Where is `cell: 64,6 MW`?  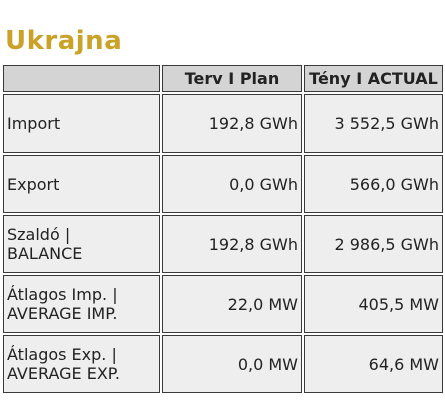
cell: 64,6 MW is located at coordinates (373, 364).